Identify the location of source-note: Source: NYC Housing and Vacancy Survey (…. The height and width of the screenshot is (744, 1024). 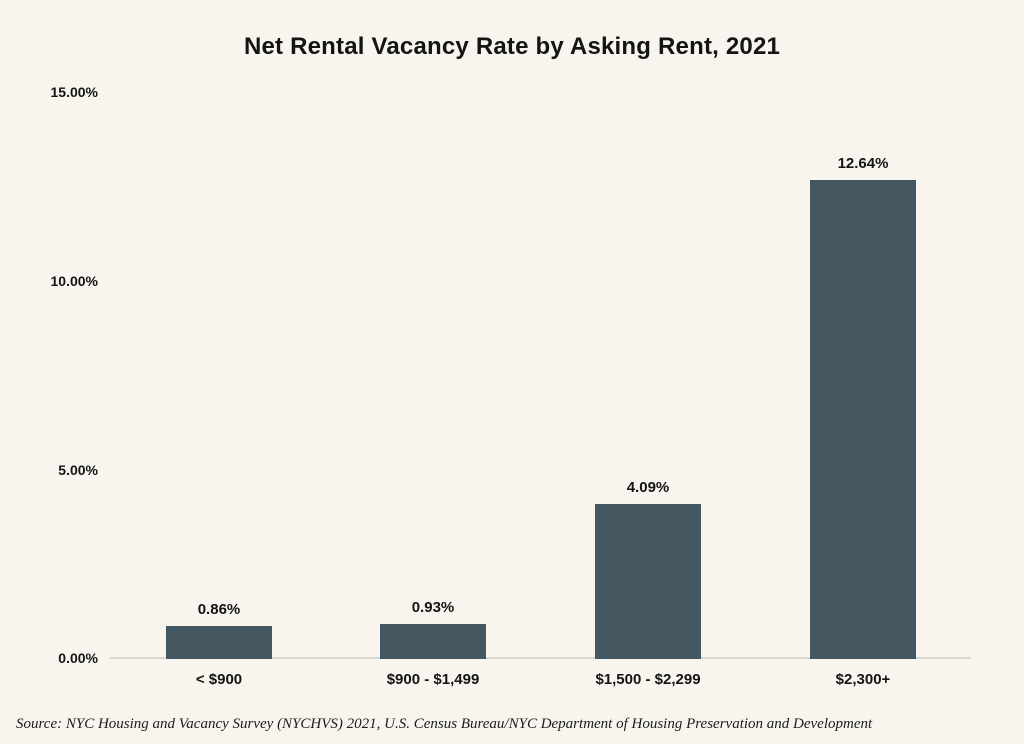
(444, 724).